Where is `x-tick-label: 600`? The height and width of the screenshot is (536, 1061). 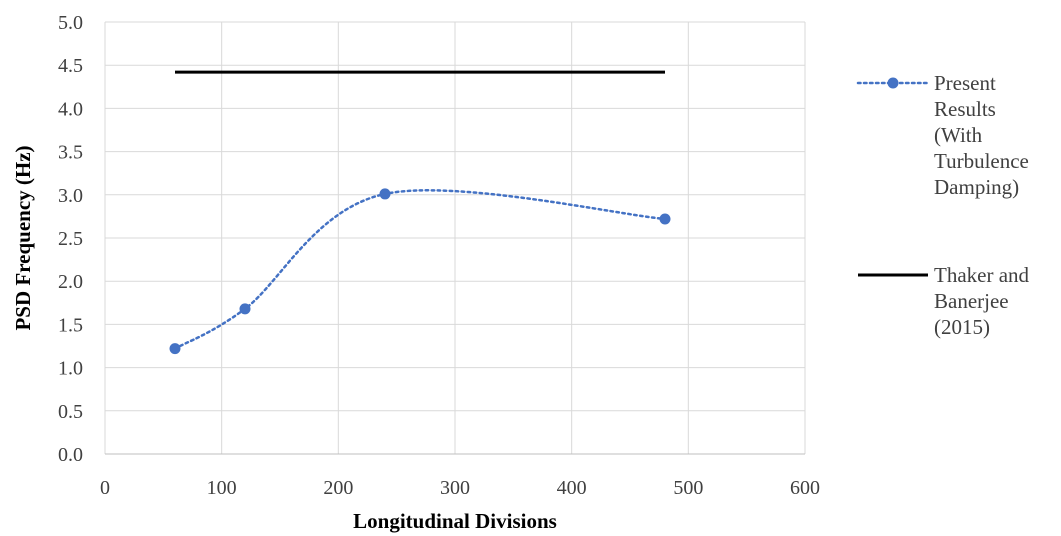
x-tick-label: 600 is located at coordinates (805, 488).